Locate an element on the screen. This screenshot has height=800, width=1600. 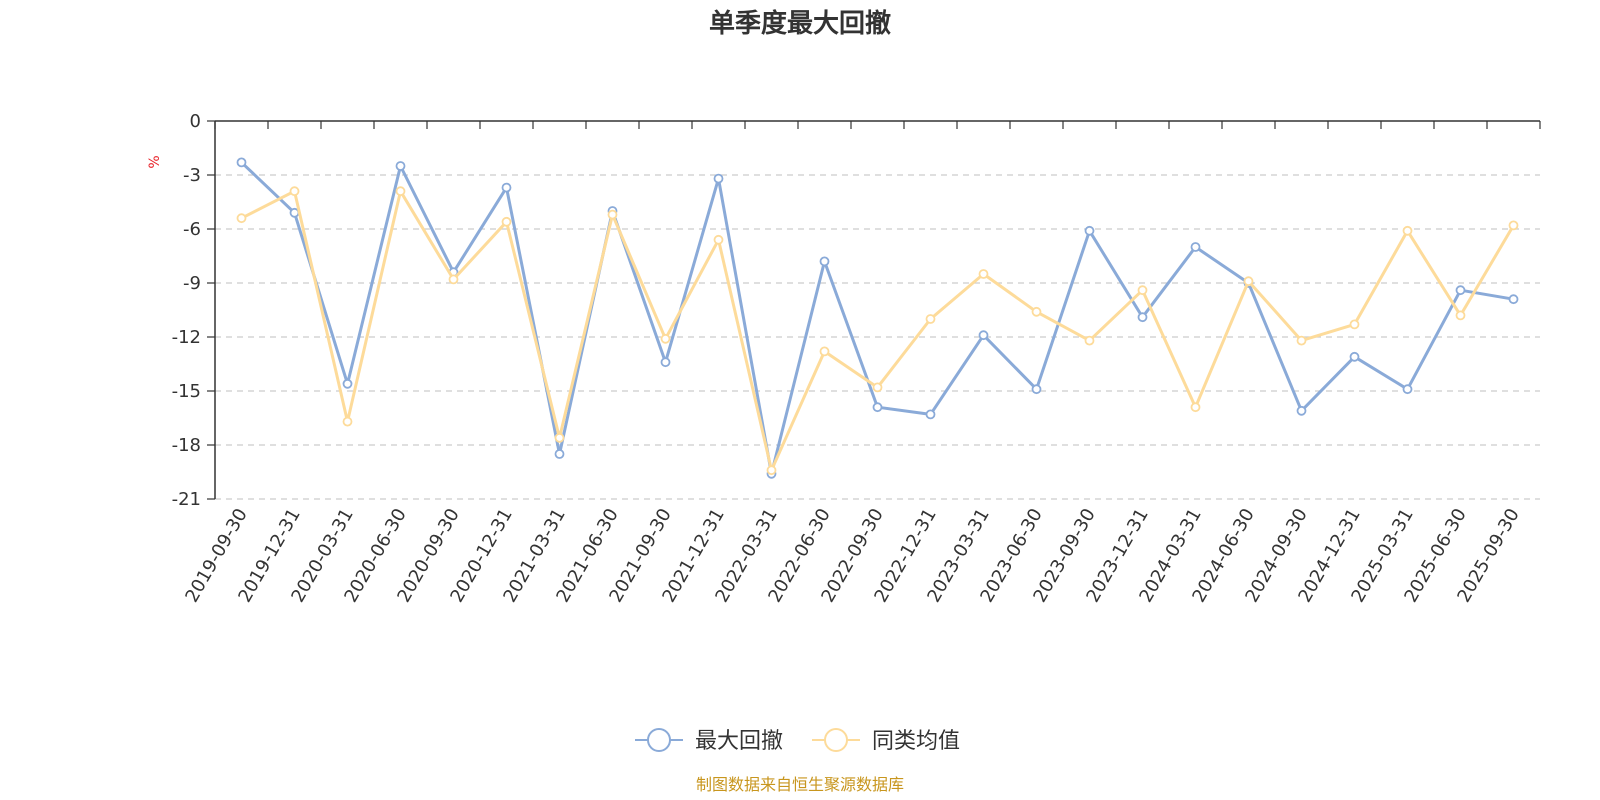
chart-title: 单季度最大回撤 is located at coordinates (800, 23).